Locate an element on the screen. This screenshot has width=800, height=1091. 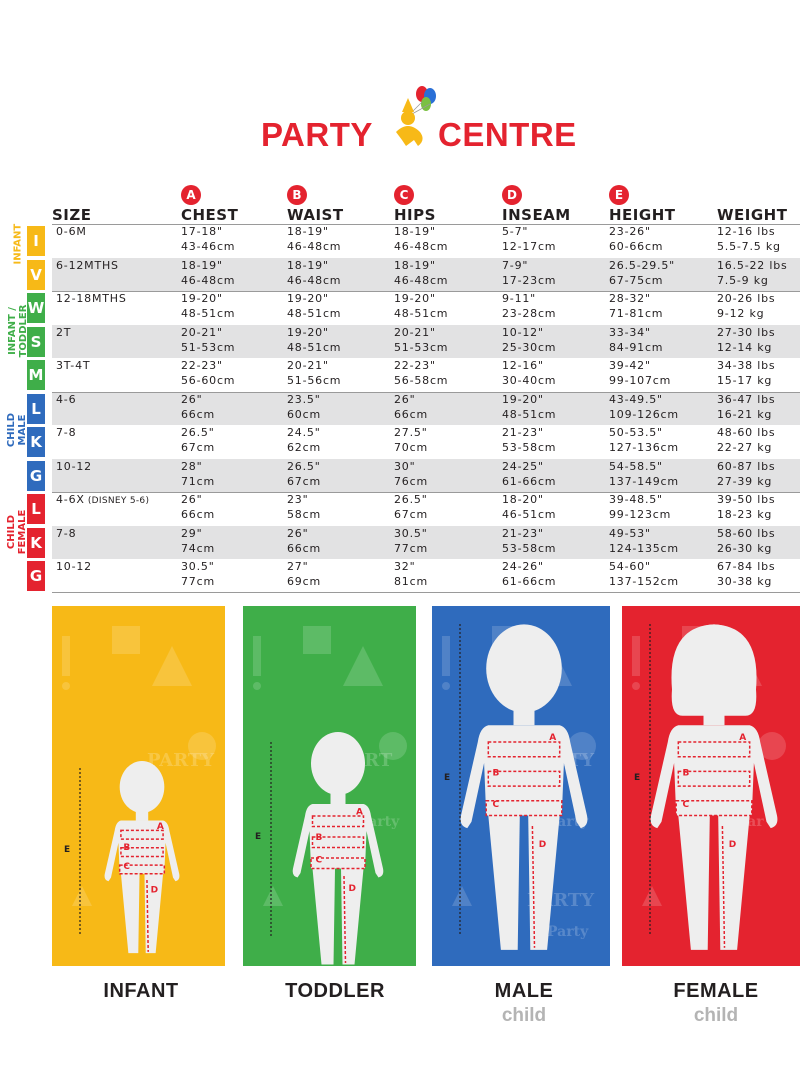
height-cell: 28-32" 71-81cm is located at coordinates (636, 306).